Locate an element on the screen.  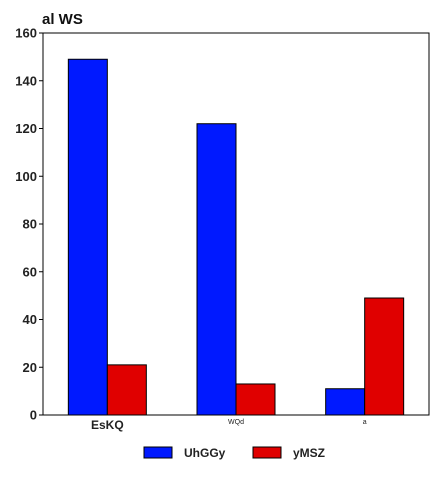
bar-UhGGy-EsKQ is located at coordinates (87, 237).